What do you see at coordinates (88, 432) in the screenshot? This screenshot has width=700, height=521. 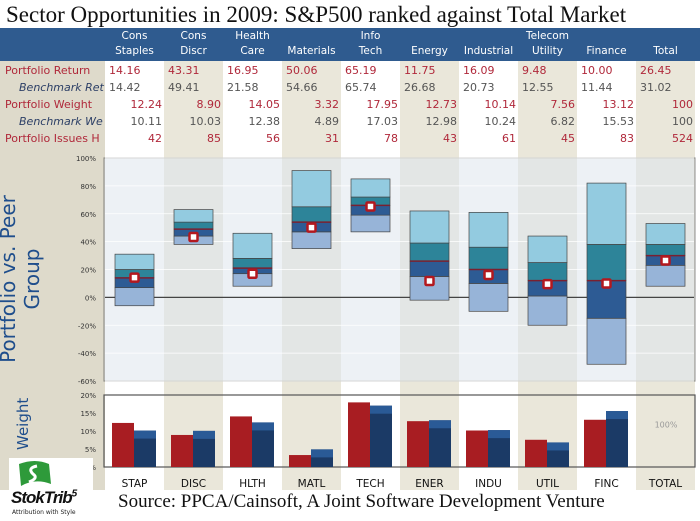 I see `weight-y-tick-label: 10%` at bounding box center [88, 432].